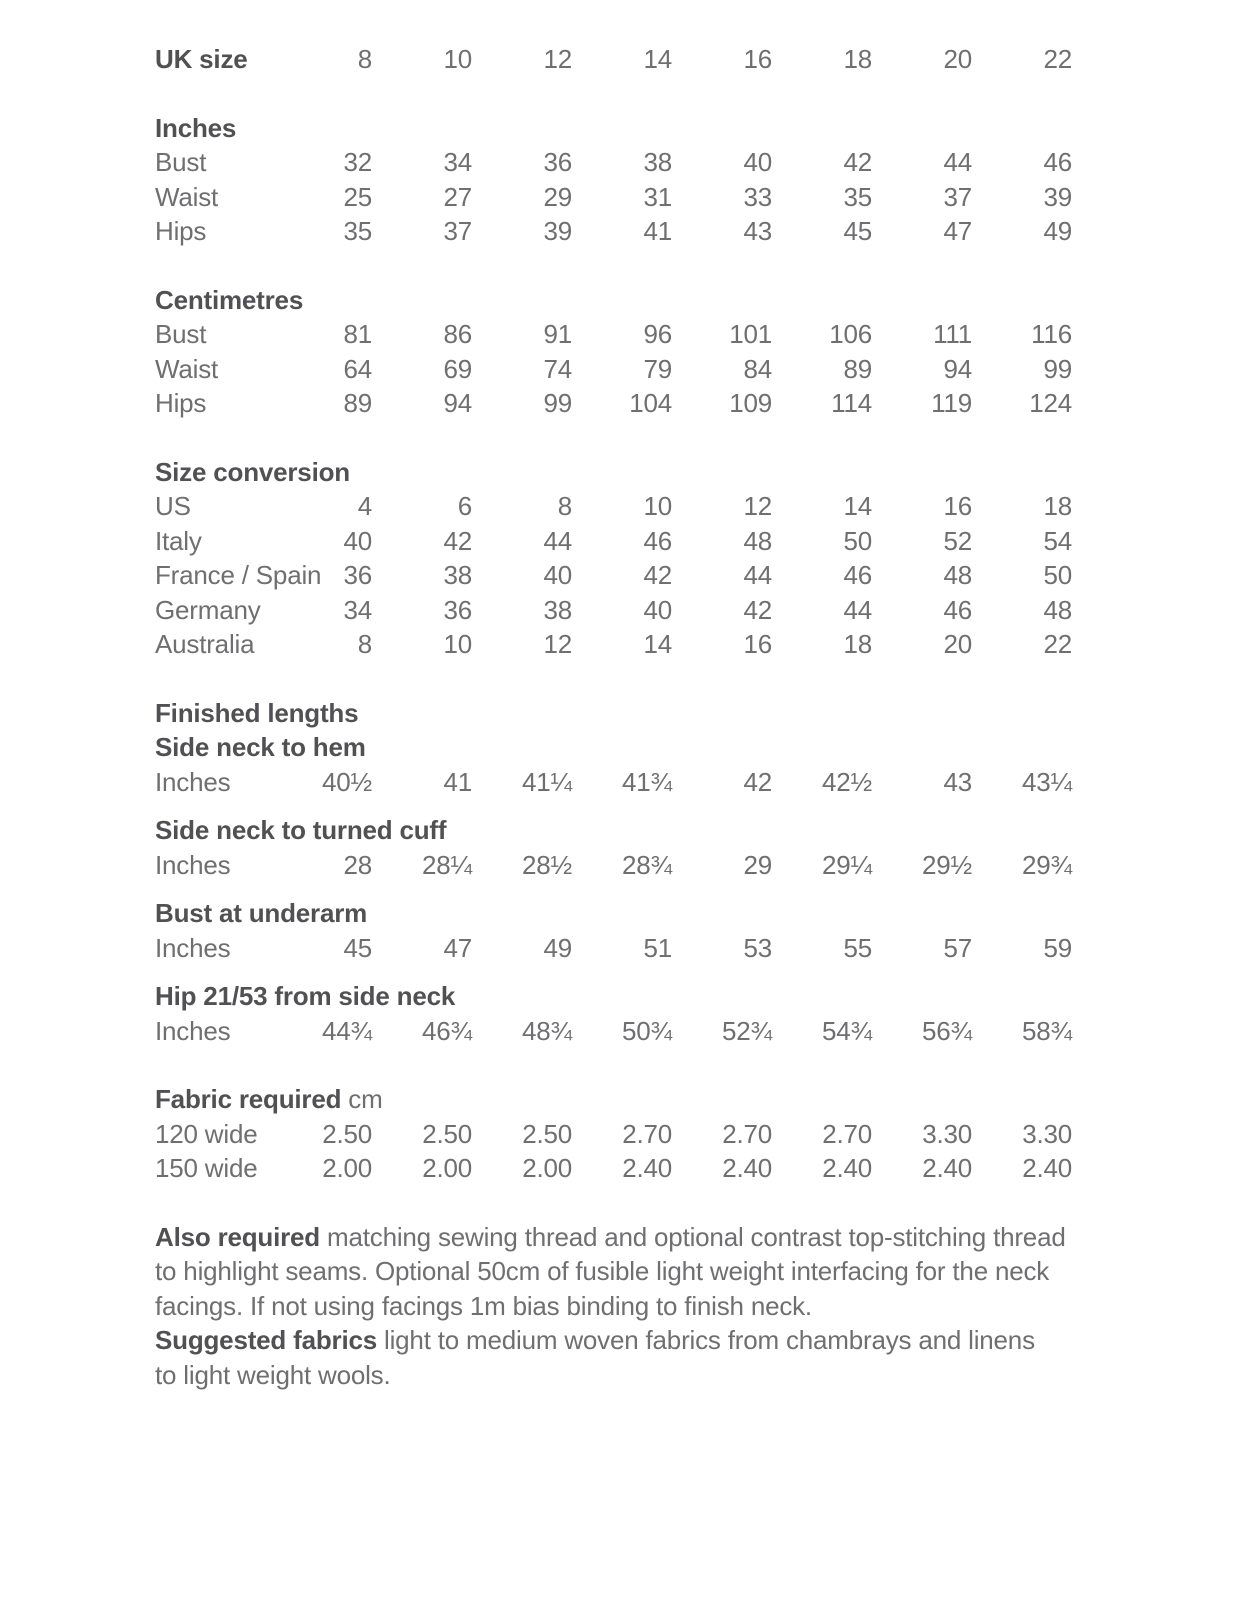 This screenshot has height=1600, width=1240. I want to click on size-value: 42½, so click(846, 781).